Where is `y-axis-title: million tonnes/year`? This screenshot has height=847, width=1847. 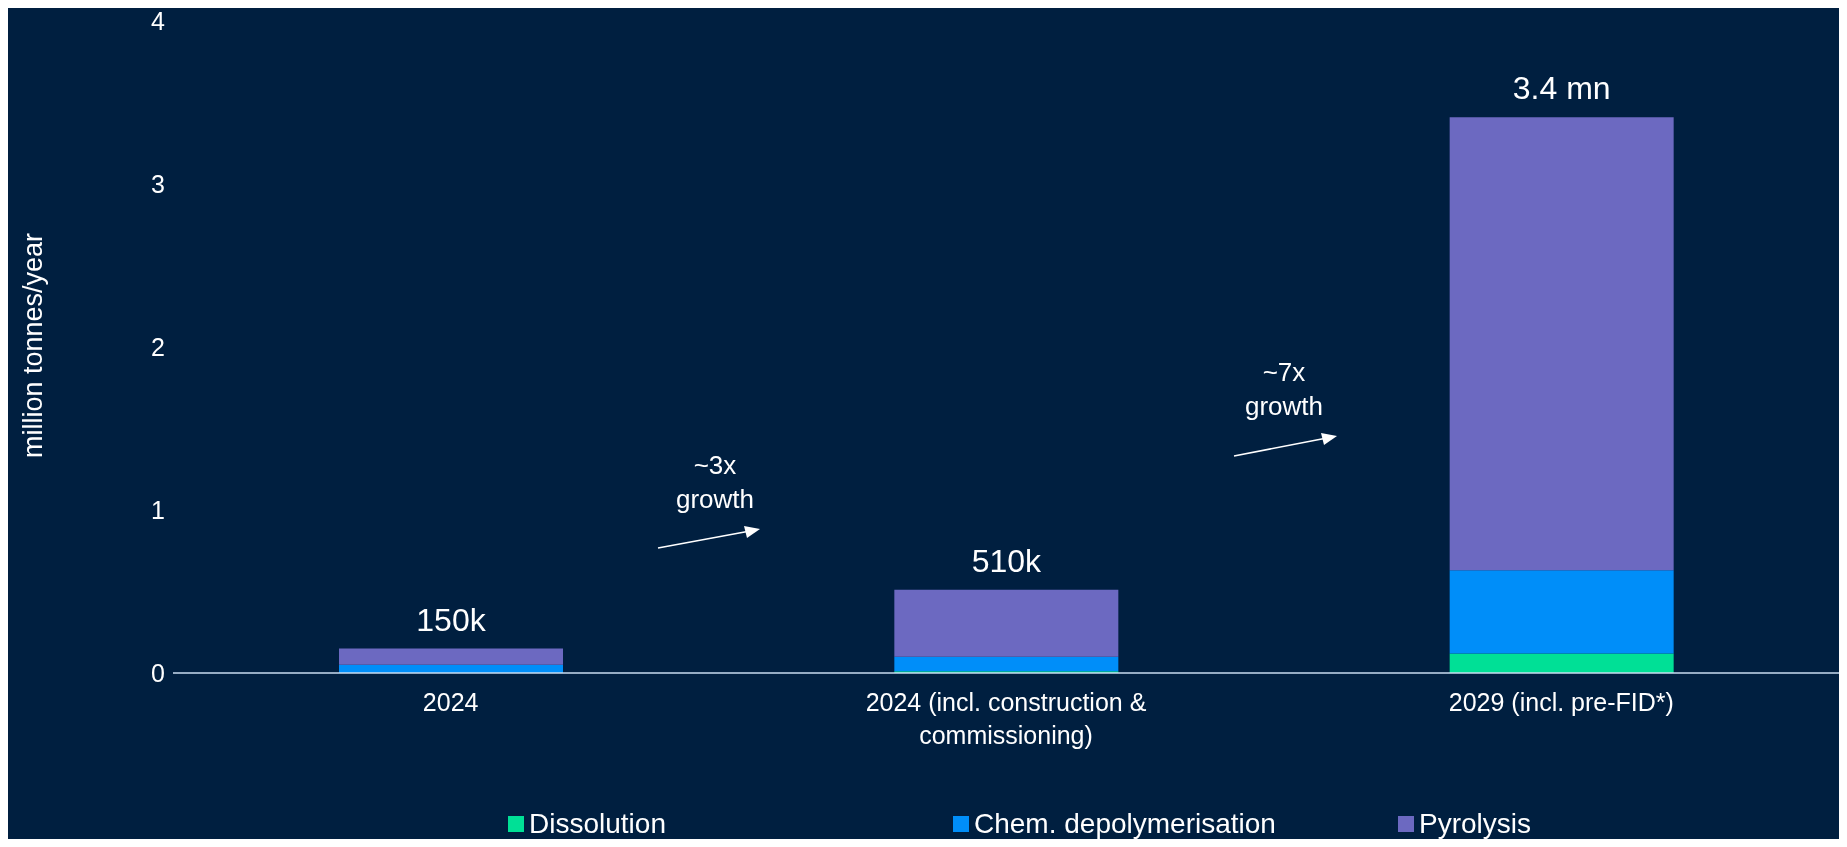
y-axis-title: million tonnes/year is located at coordinates (33, 345).